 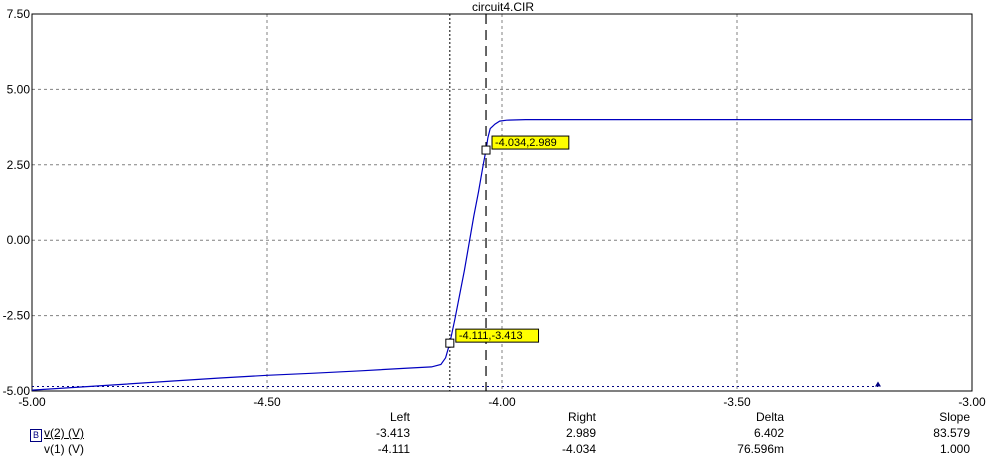 What do you see at coordinates (491, 336) in the screenshot?
I see `left-cursor-value-label: -4.111,-3.413` at bounding box center [491, 336].